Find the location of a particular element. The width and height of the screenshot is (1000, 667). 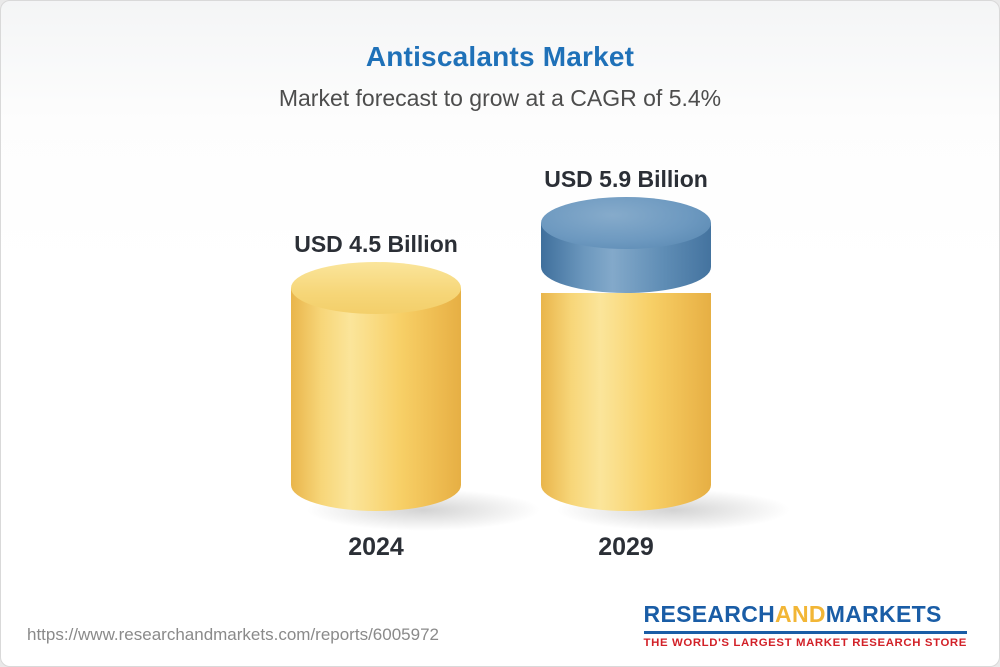

bar-2029-top is located at coordinates (626, 223).